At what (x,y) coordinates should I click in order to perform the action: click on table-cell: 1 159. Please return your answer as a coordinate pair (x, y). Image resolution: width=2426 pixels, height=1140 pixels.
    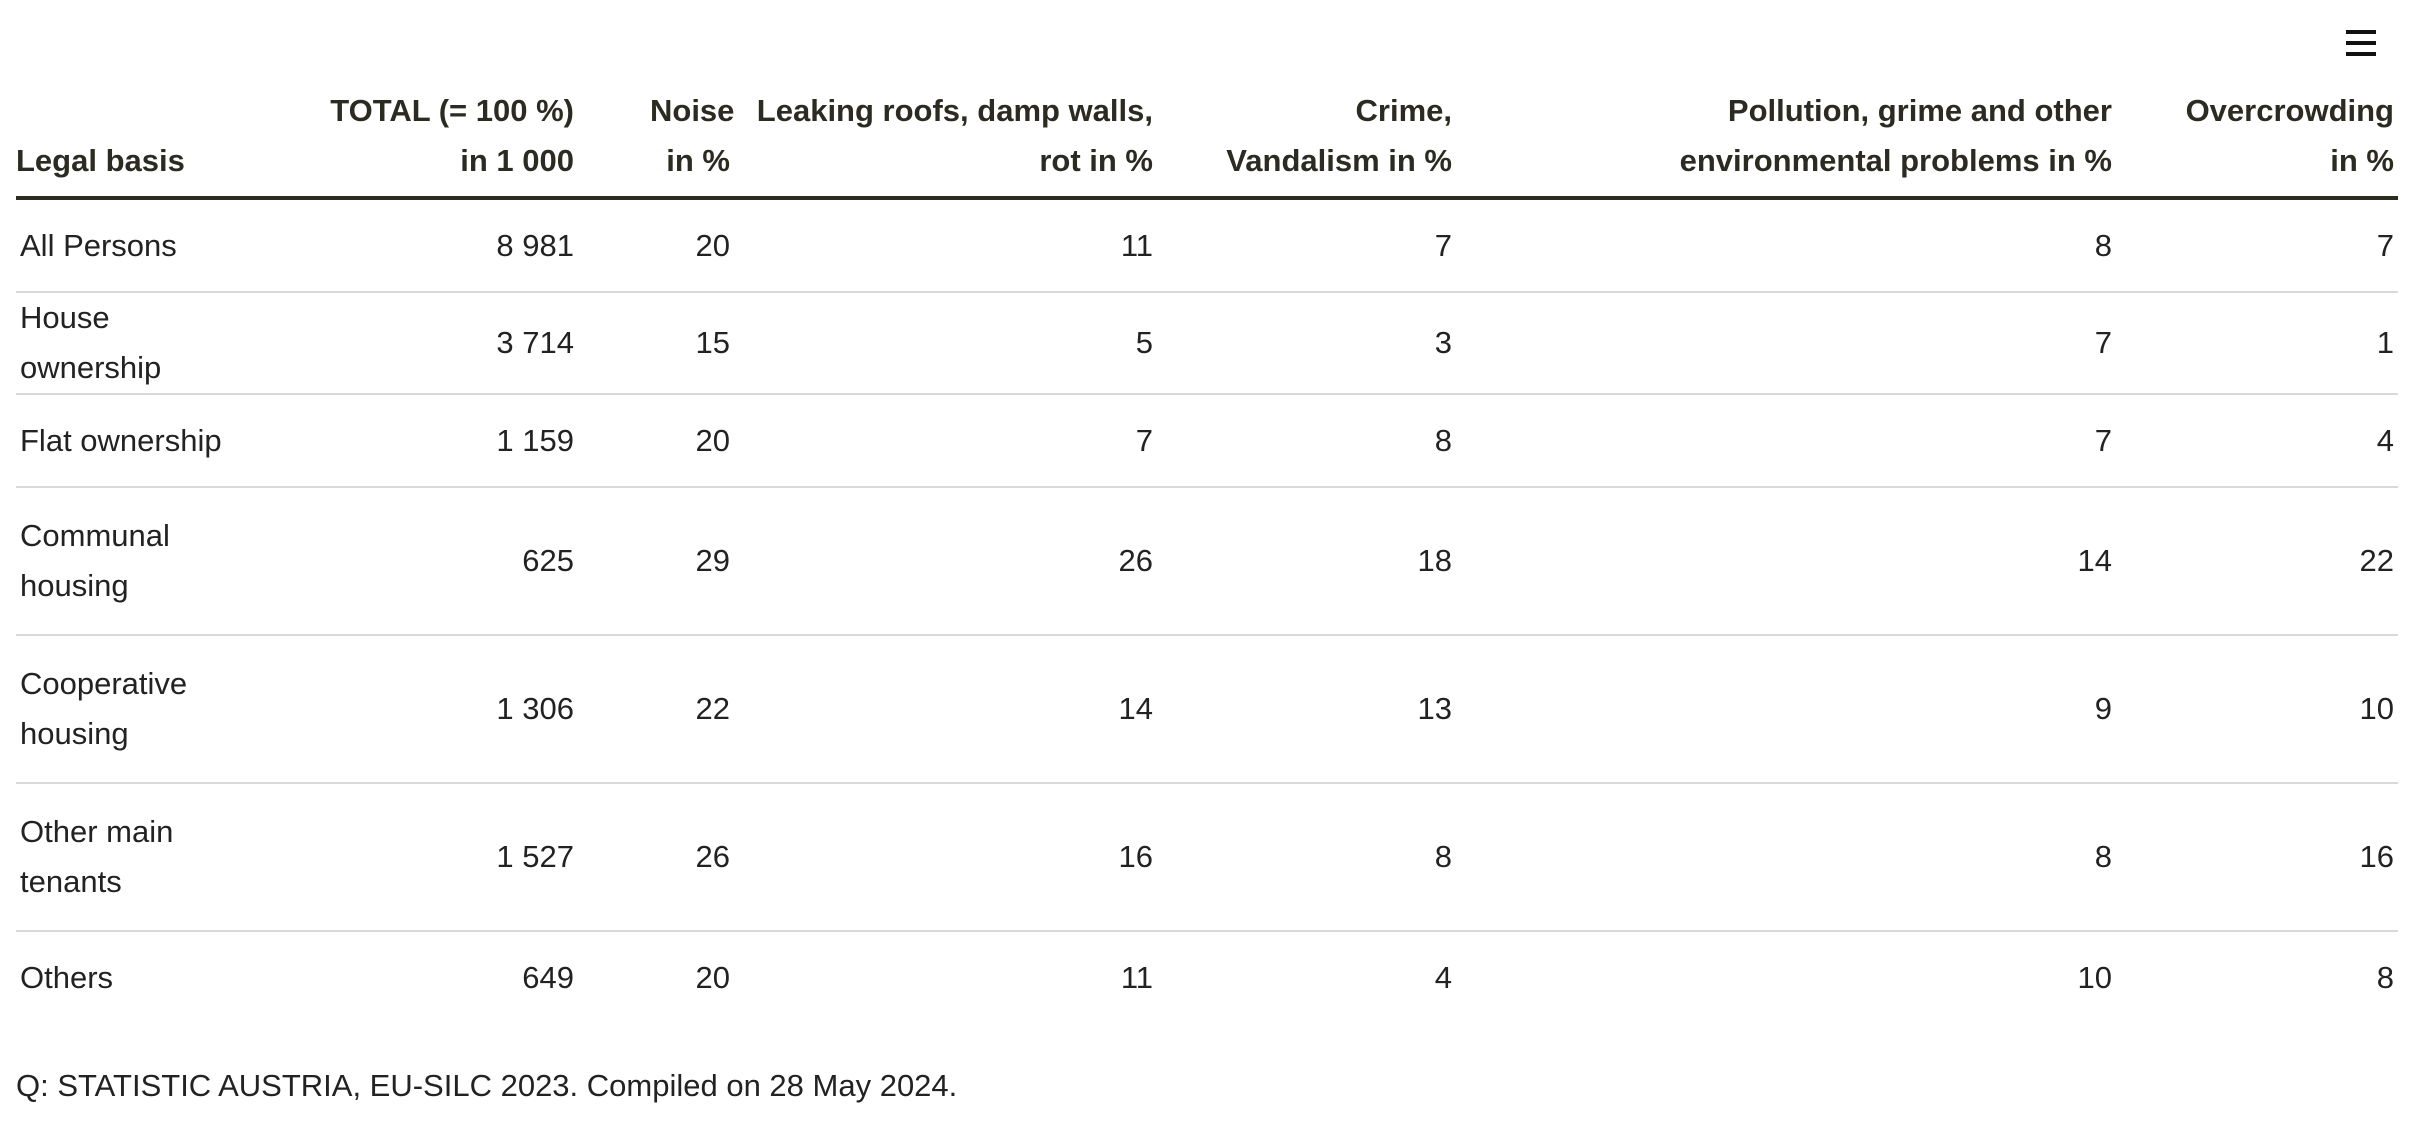
    Looking at the image, I should click on (426, 441).